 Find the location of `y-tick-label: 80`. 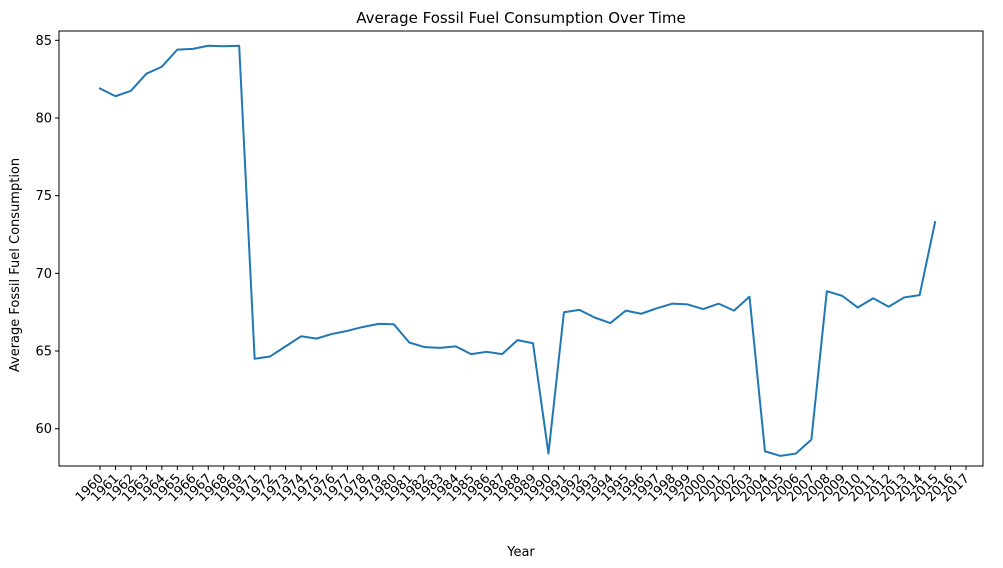

y-tick-label: 80 is located at coordinates (43, 119).